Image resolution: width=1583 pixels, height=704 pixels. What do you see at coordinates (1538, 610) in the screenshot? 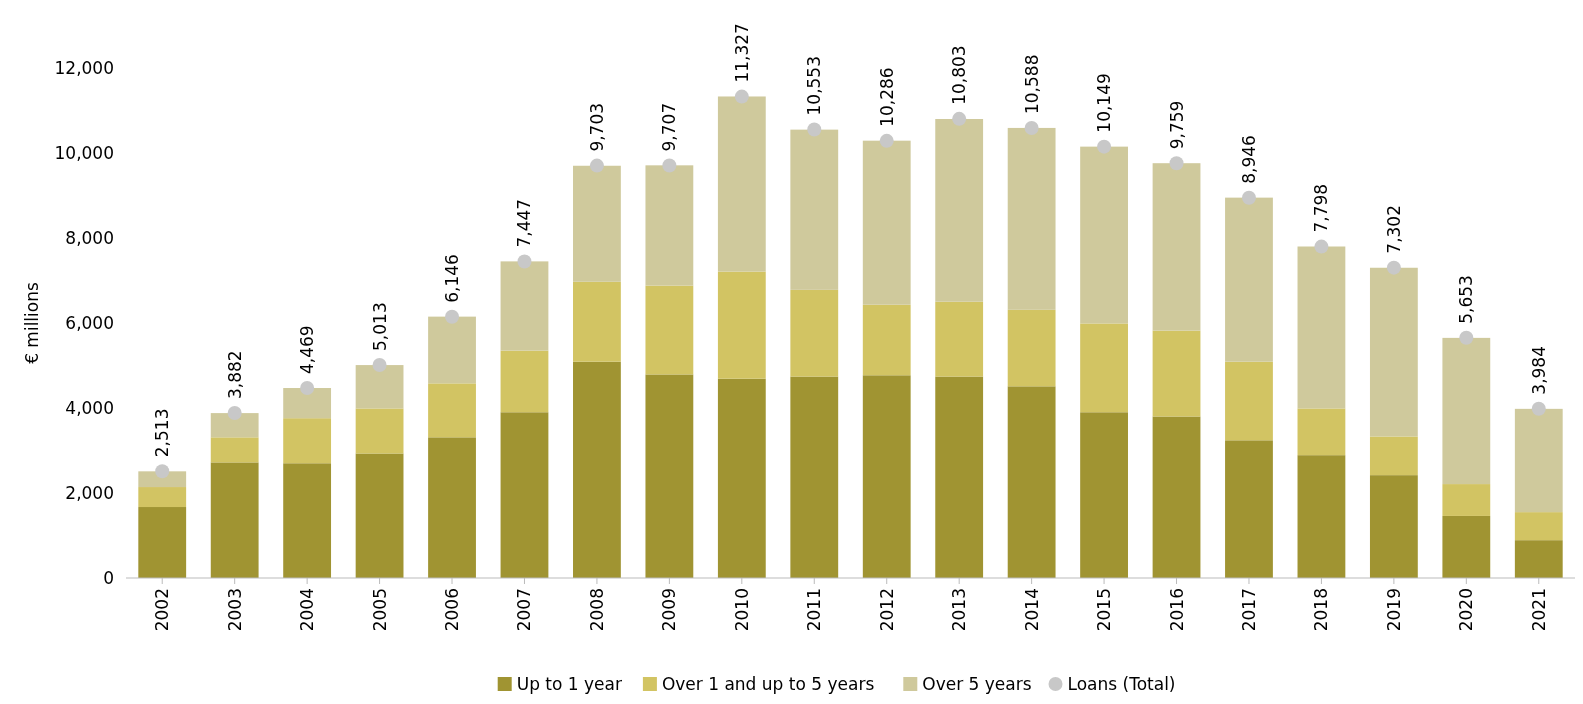
I see `x-tick-label: 2021` at bounding box center [1538, 610].